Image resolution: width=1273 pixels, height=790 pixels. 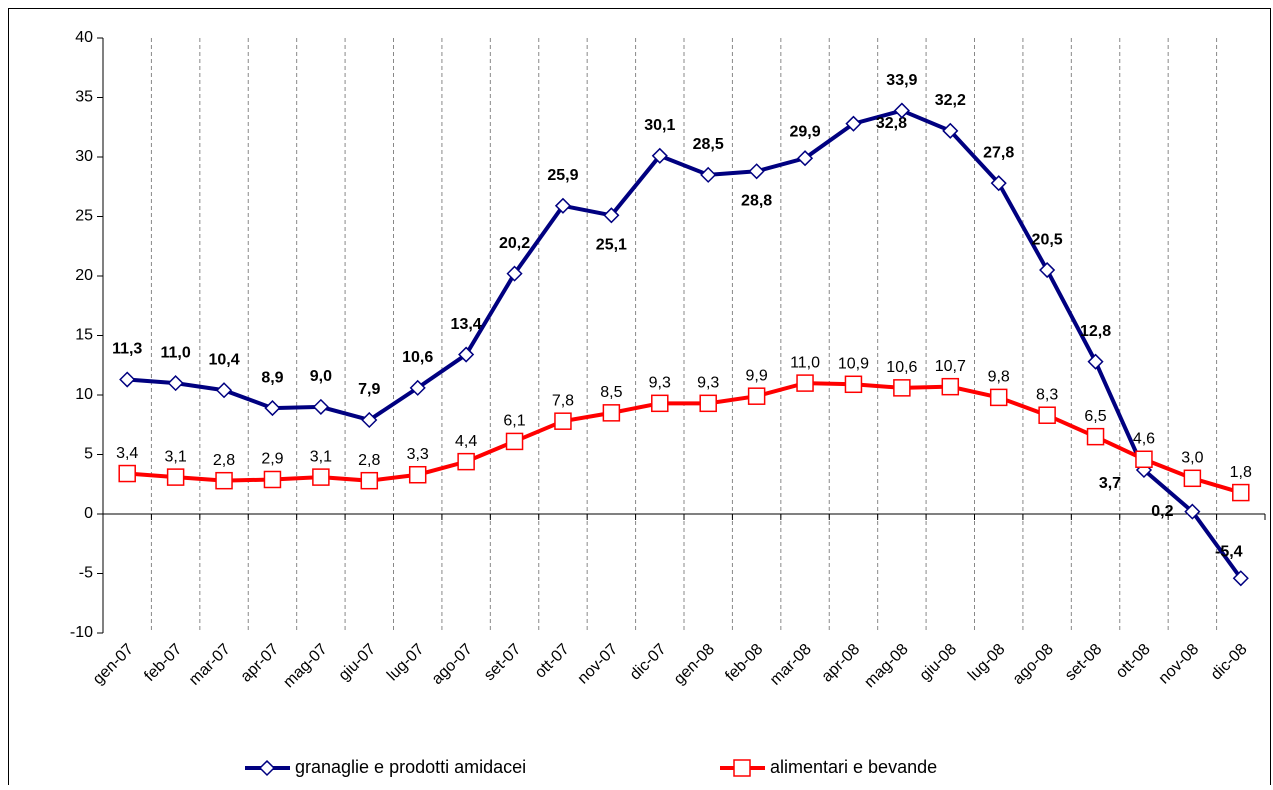 What do you see at coordinates (998, 152) in the screenshot?
I see `data-label: 27,8` at bounding box center [998, 152].